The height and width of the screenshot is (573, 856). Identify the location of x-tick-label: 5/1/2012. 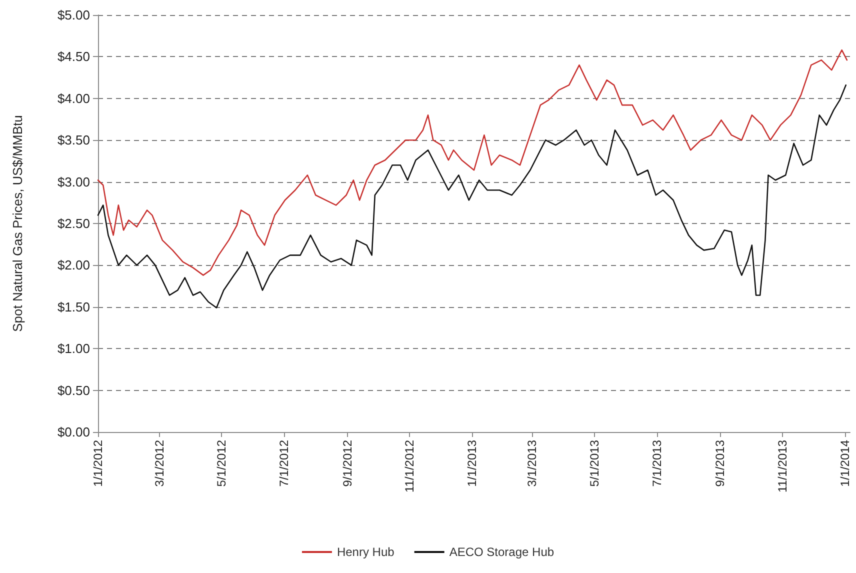
(221, 463).